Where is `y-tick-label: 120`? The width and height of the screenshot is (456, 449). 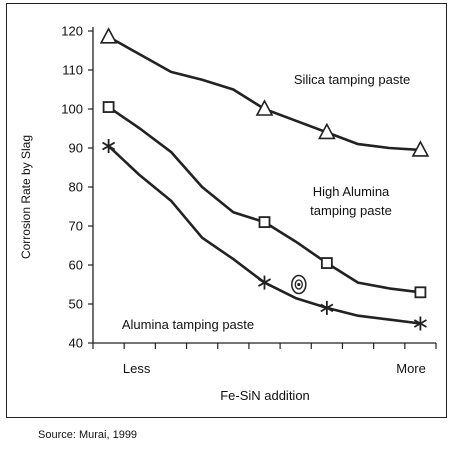
y-tick-label: 120 is located at coordinates (72, 31).